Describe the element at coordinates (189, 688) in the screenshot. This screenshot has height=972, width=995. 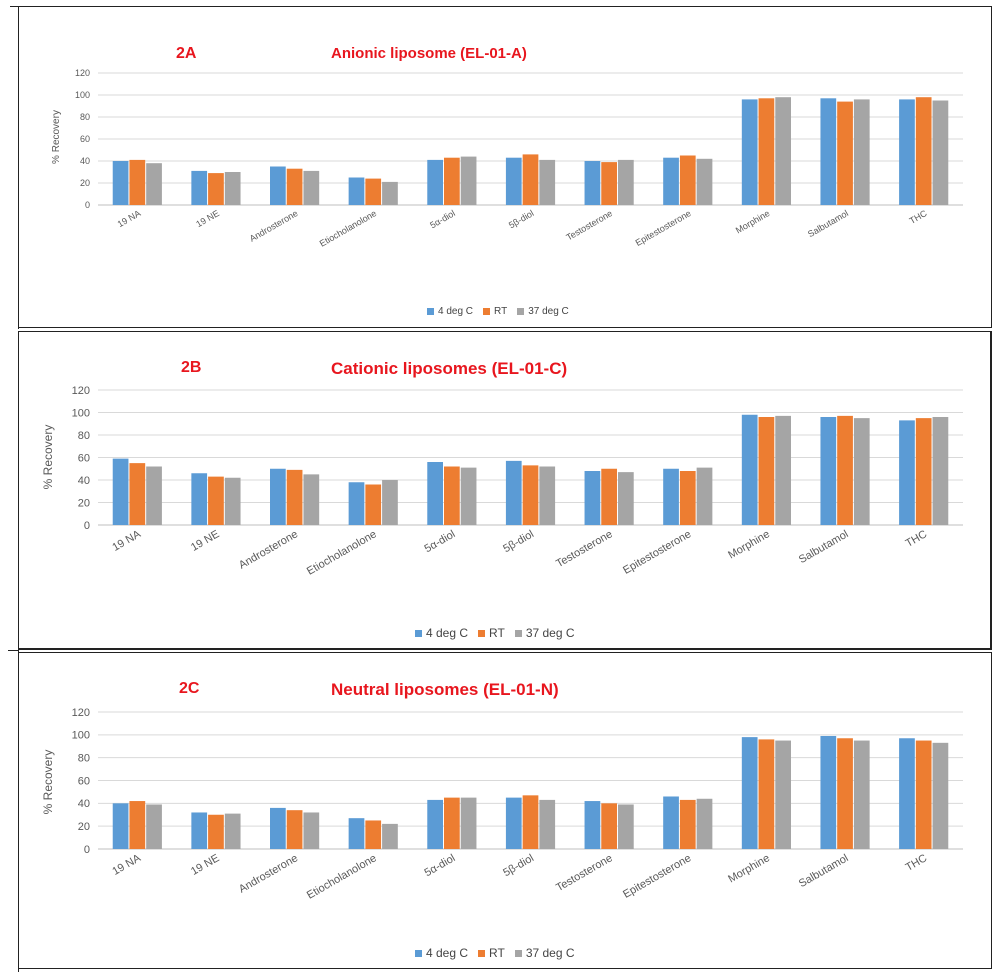
I see `panel-label: 2C` at that location.